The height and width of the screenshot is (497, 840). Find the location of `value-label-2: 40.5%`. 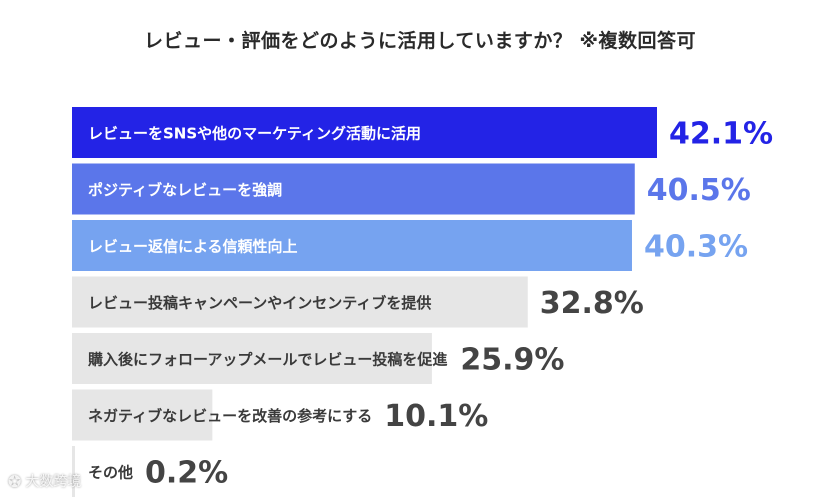

value-label-2: 40.5% is located at coordinates (699, 190).